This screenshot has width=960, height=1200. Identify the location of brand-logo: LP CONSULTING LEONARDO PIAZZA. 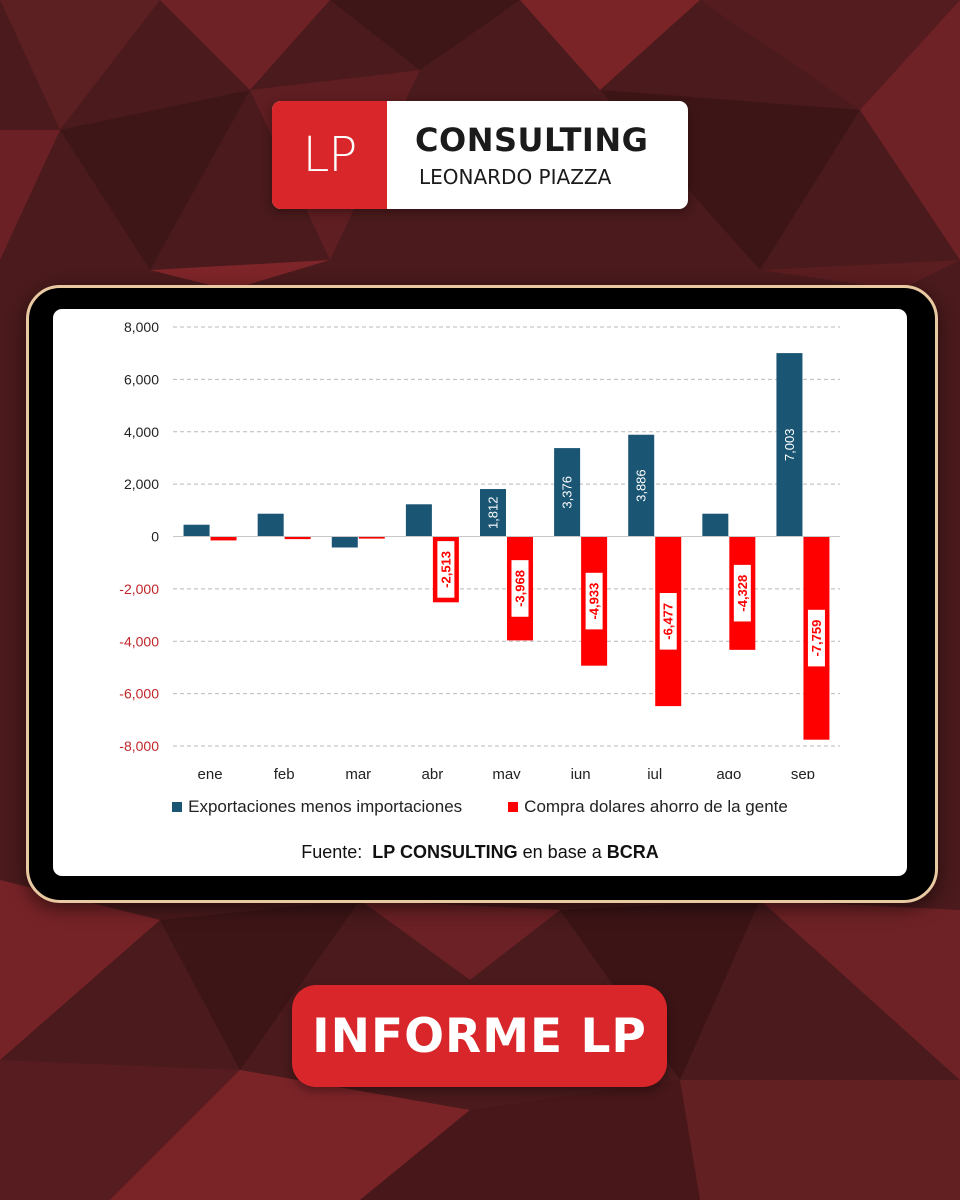
(480, 155).